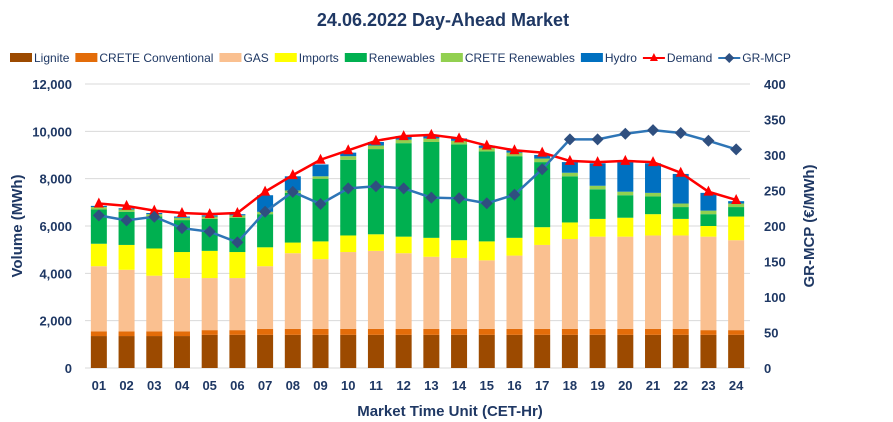  Describe the element at coordinates (403, 385) in the screenshot. I see `x-tick-label: 12` at that location.